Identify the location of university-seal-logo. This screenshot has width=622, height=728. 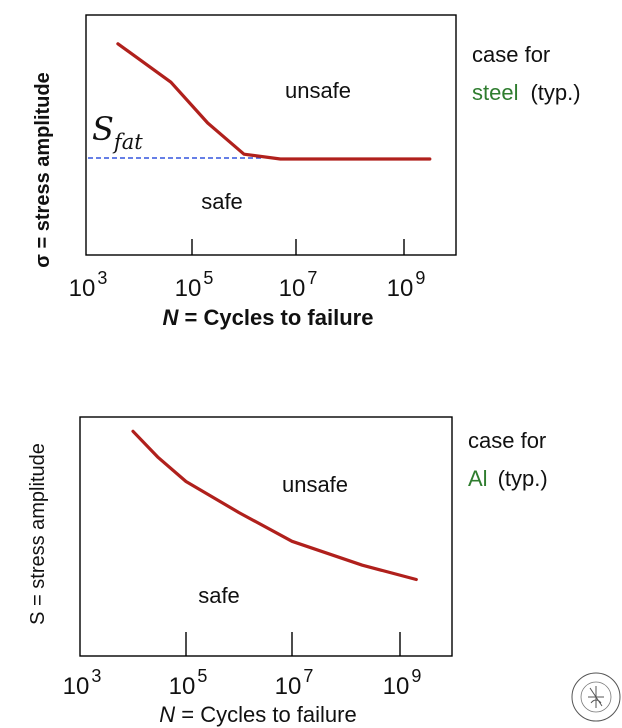
(596, 697).